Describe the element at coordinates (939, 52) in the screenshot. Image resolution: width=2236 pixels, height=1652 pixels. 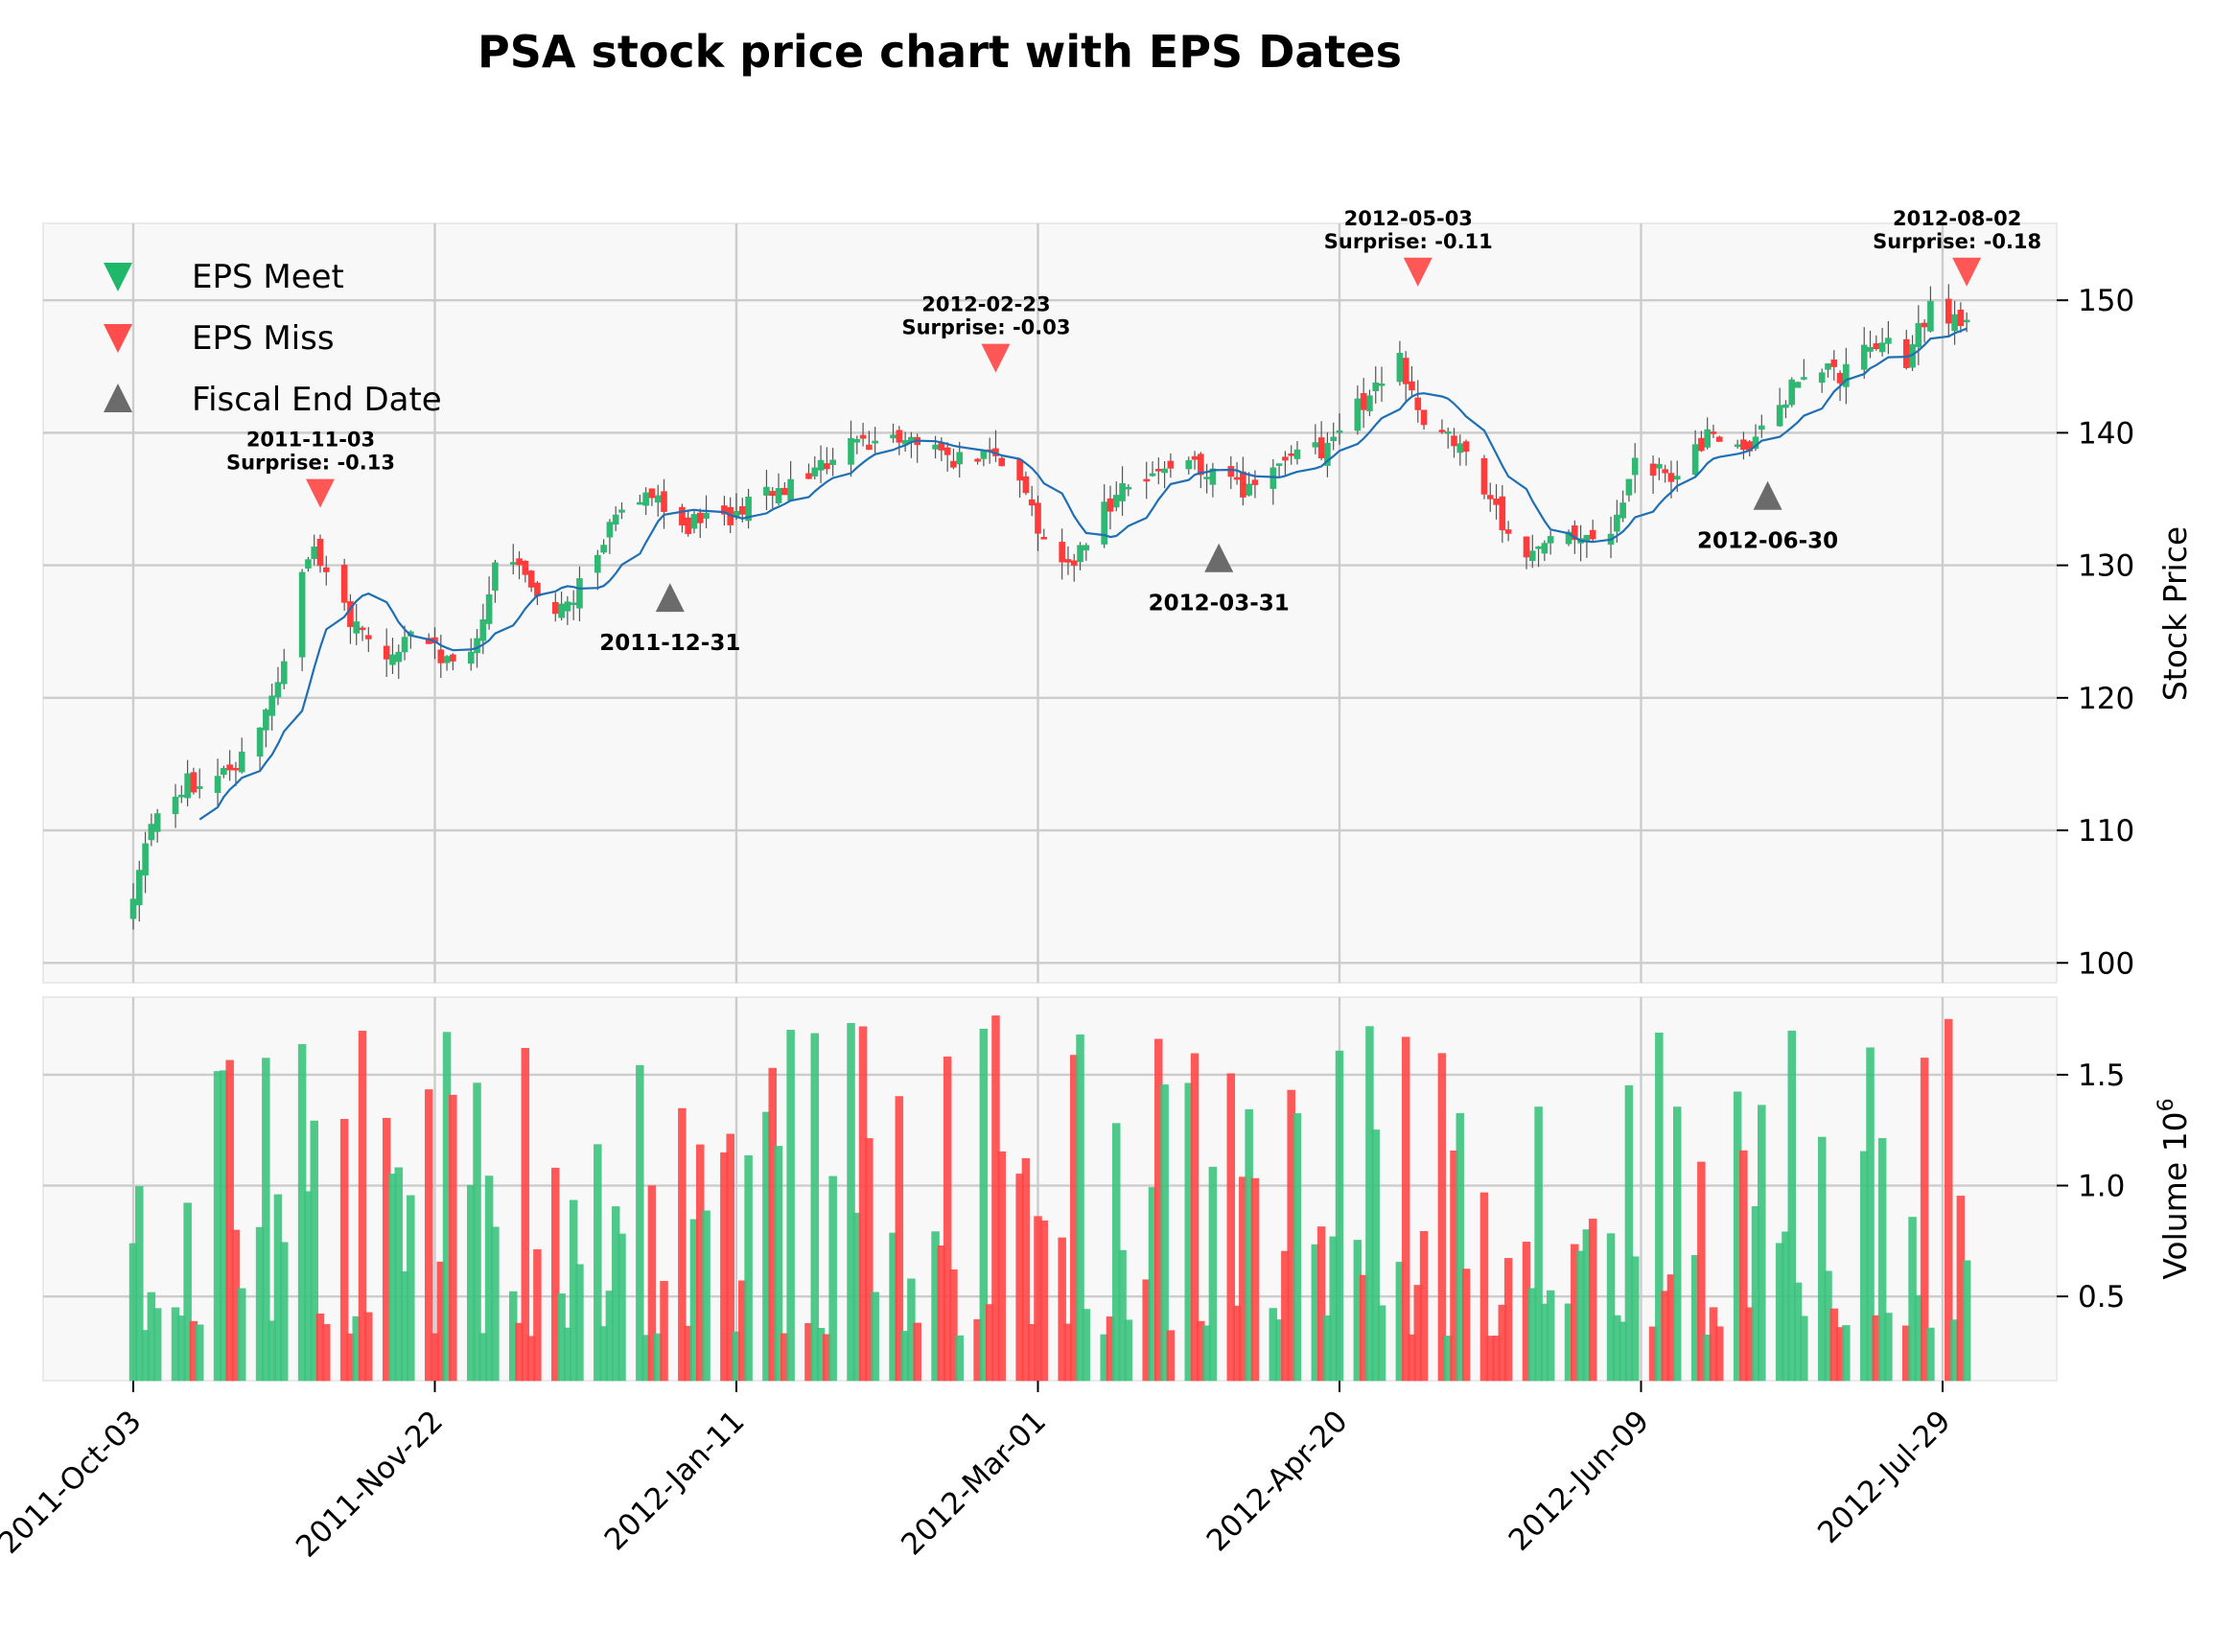
I see `chart-title: PSA stock price chart with EPS Dates` at that location.